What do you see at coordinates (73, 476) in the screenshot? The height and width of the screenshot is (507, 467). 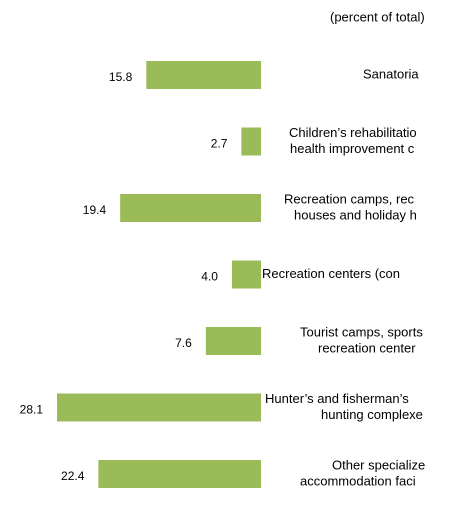 I see `value-label: 22.4` at bounding box center [73, 476].